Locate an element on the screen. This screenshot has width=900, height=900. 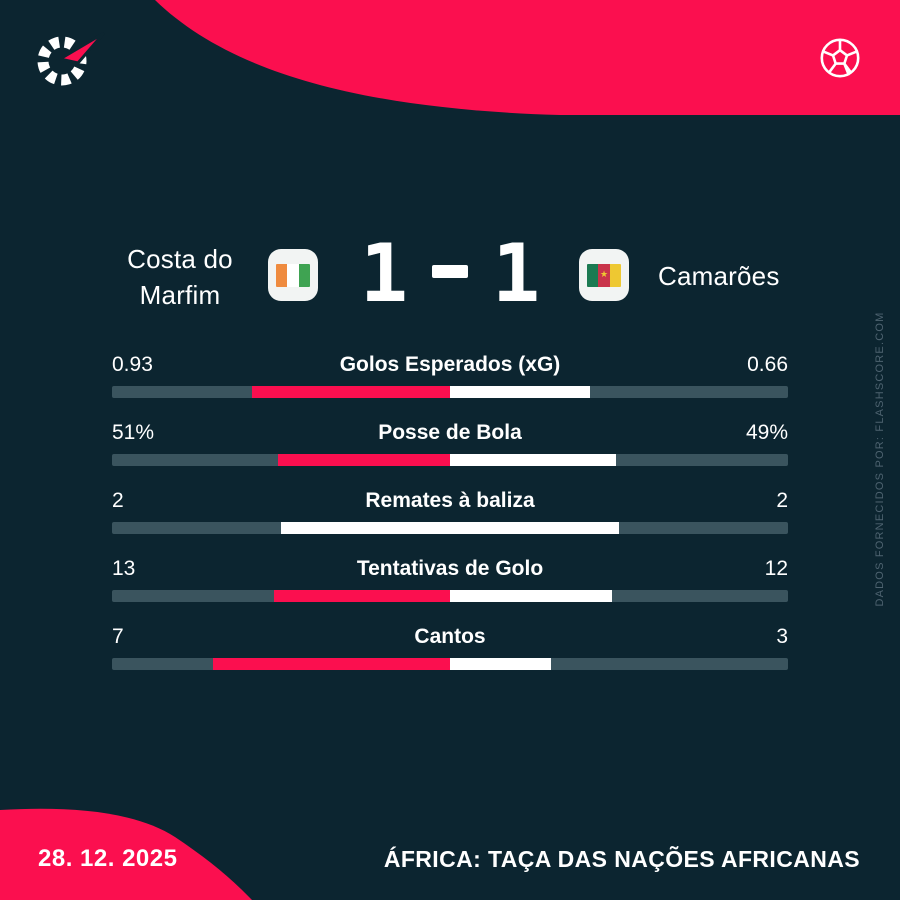
data-provider-watermark: DADOS FORNECIDOS POR: FLASHSCORE.COM is located at coordinates (880, 459).